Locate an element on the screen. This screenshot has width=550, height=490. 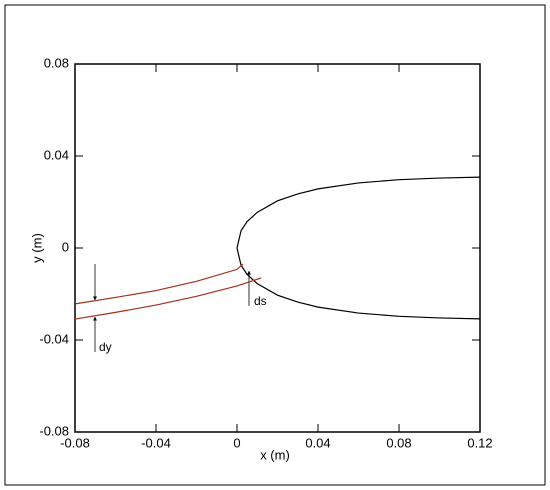
y-tick-label: -0.04 is located at coordinates (54, 338).